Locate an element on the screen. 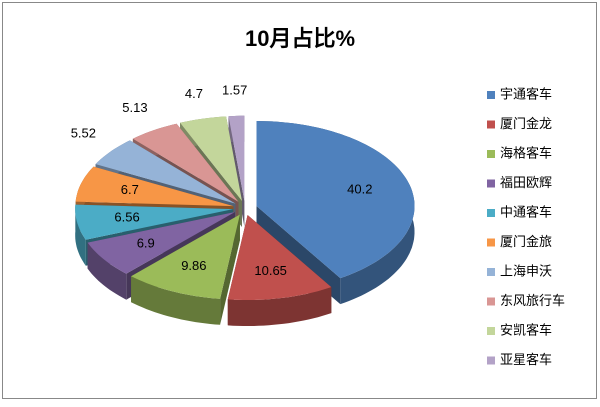  chart-title: 10月占比% is located at coordinates (300, 38).